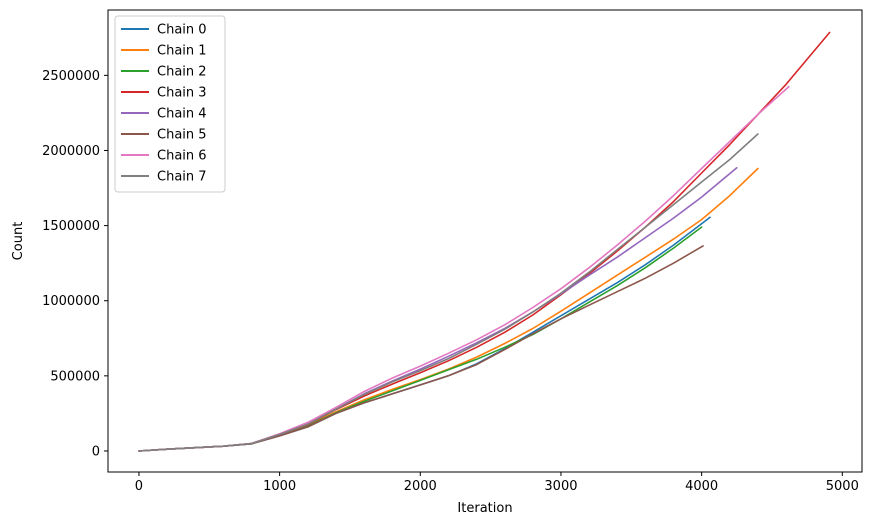 The image size is (885, 525). I want to click on y-tick-label: 500000, so click(75, 376).